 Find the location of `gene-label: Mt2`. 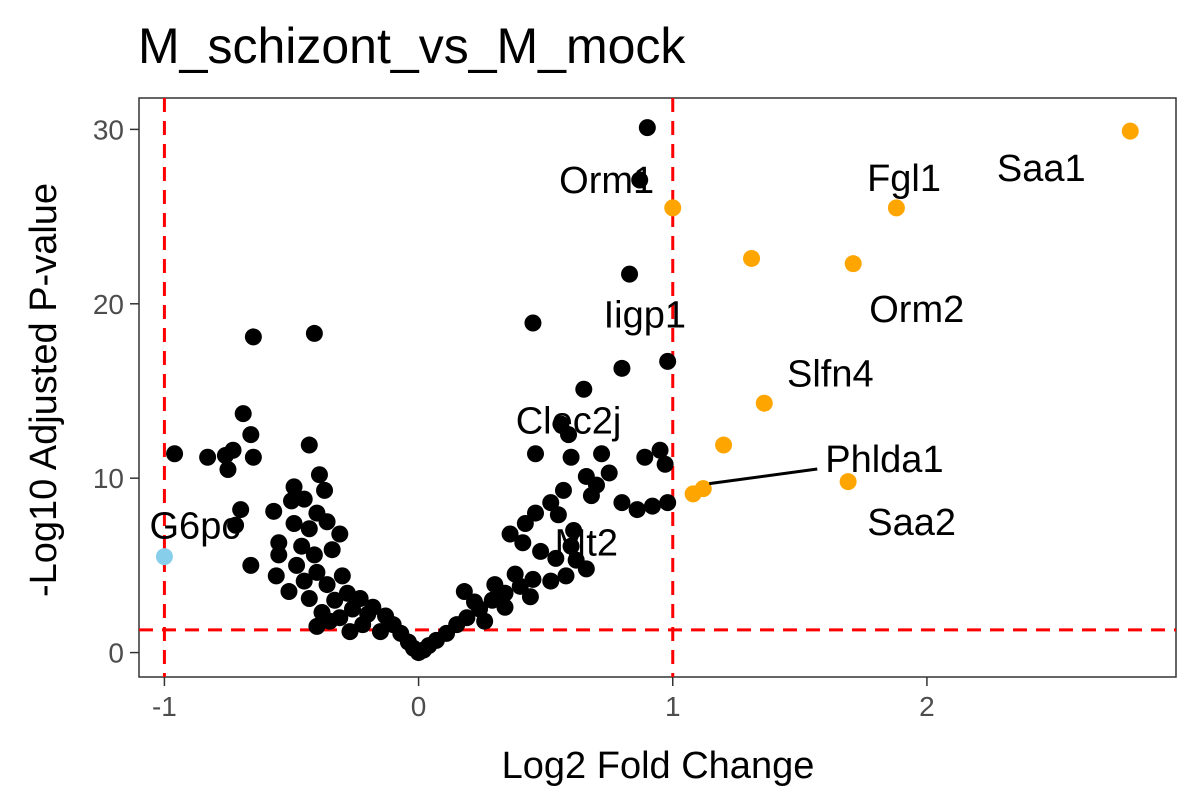

gene-label: Mt2 is located at coordinates (586, 544).